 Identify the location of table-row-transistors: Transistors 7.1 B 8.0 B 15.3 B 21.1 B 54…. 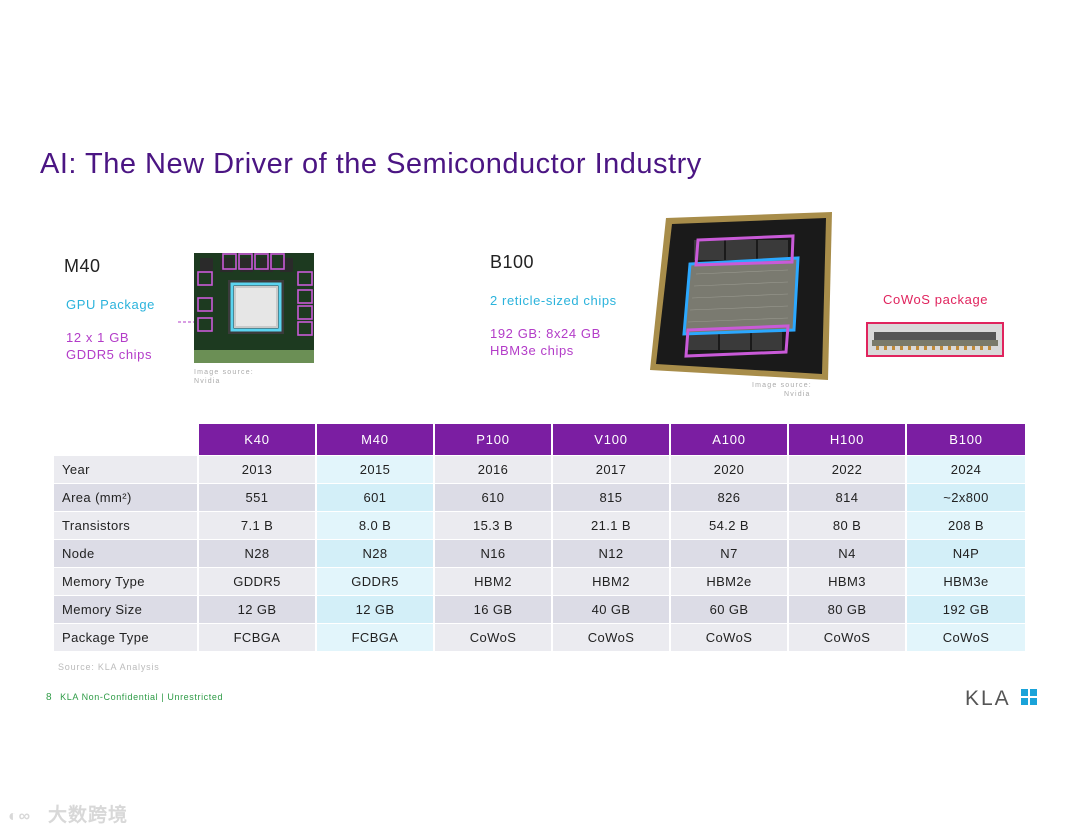
(540, 524).